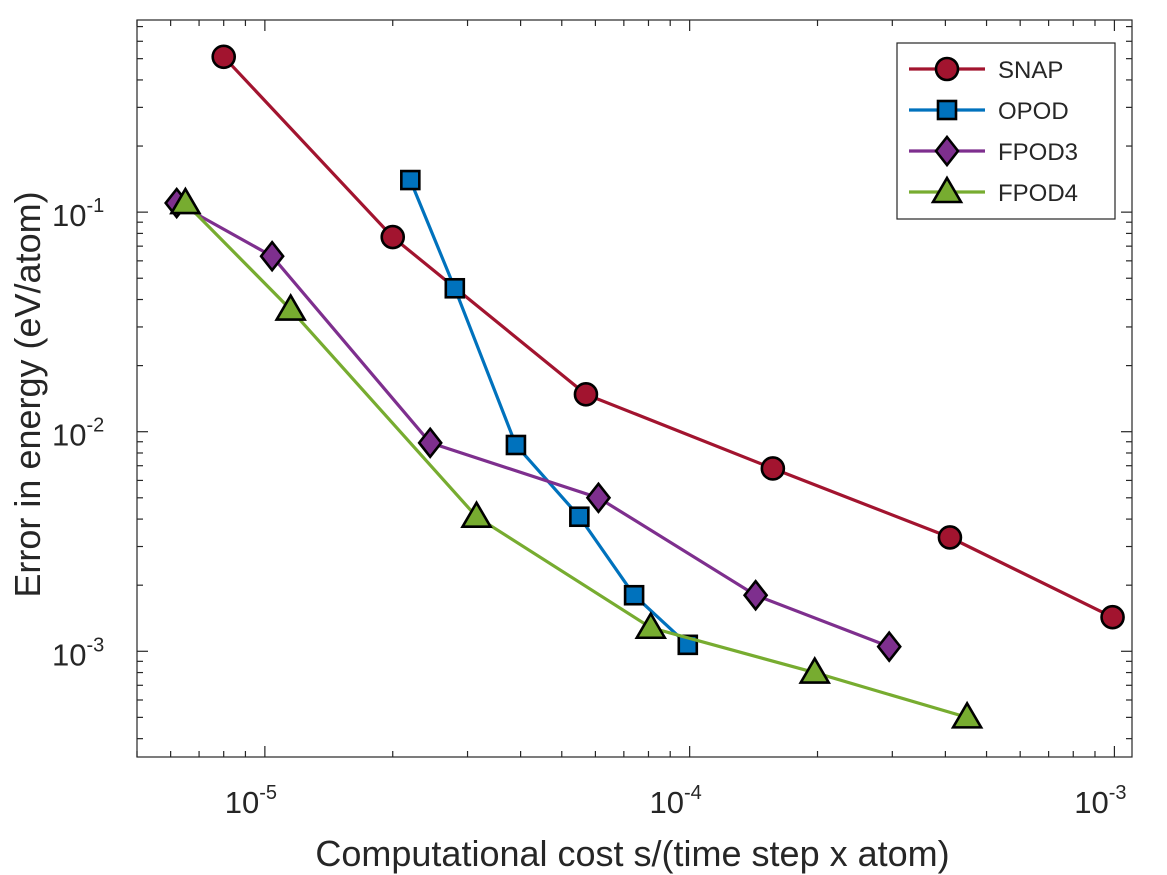 The width and height of the screenshot is (1167, 875). I want to click on y-tick-label: 10⁻¹, so click(78, 214).